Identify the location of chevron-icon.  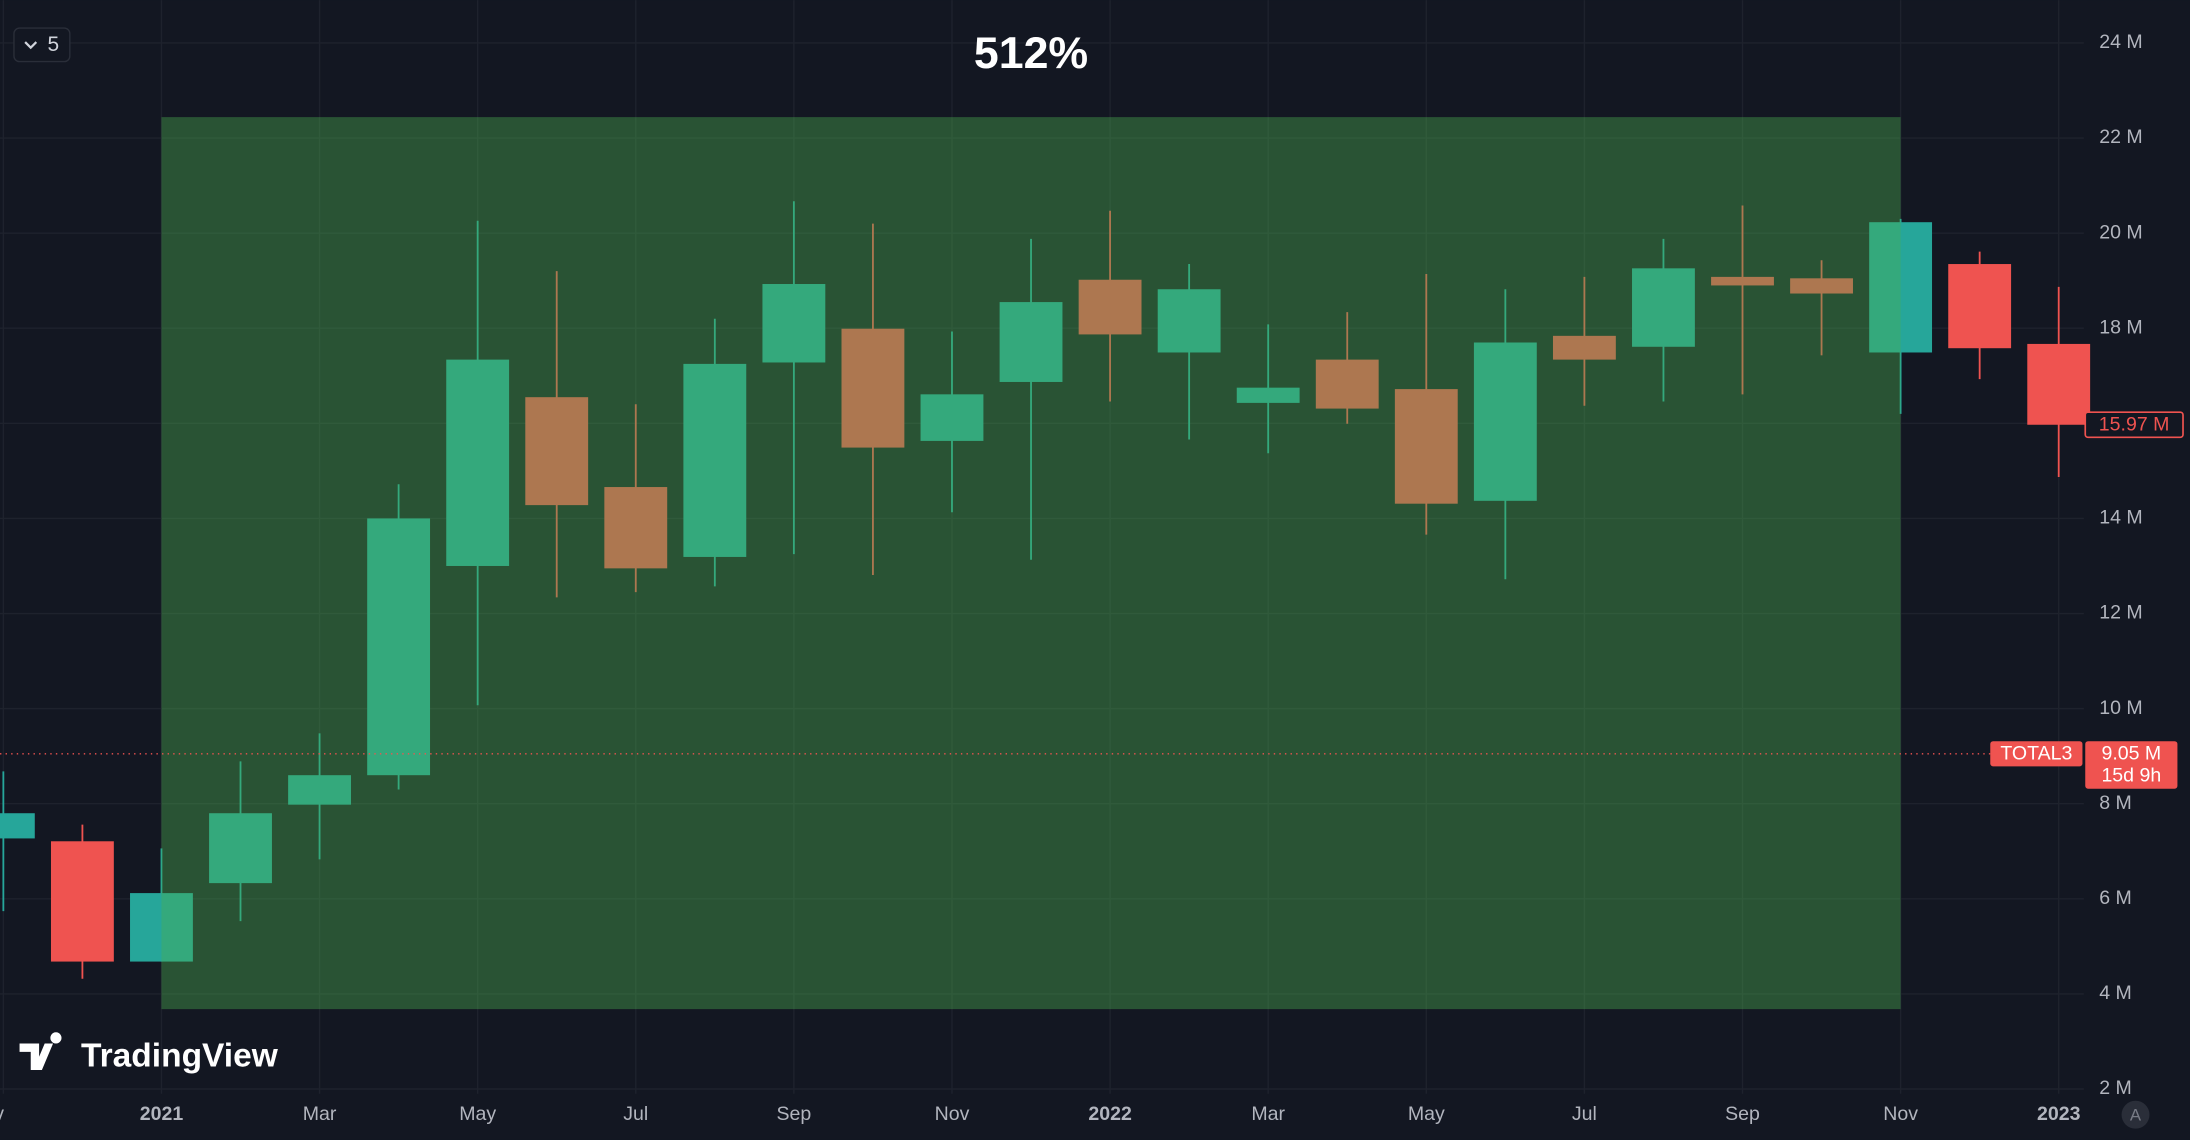
(31, 45).